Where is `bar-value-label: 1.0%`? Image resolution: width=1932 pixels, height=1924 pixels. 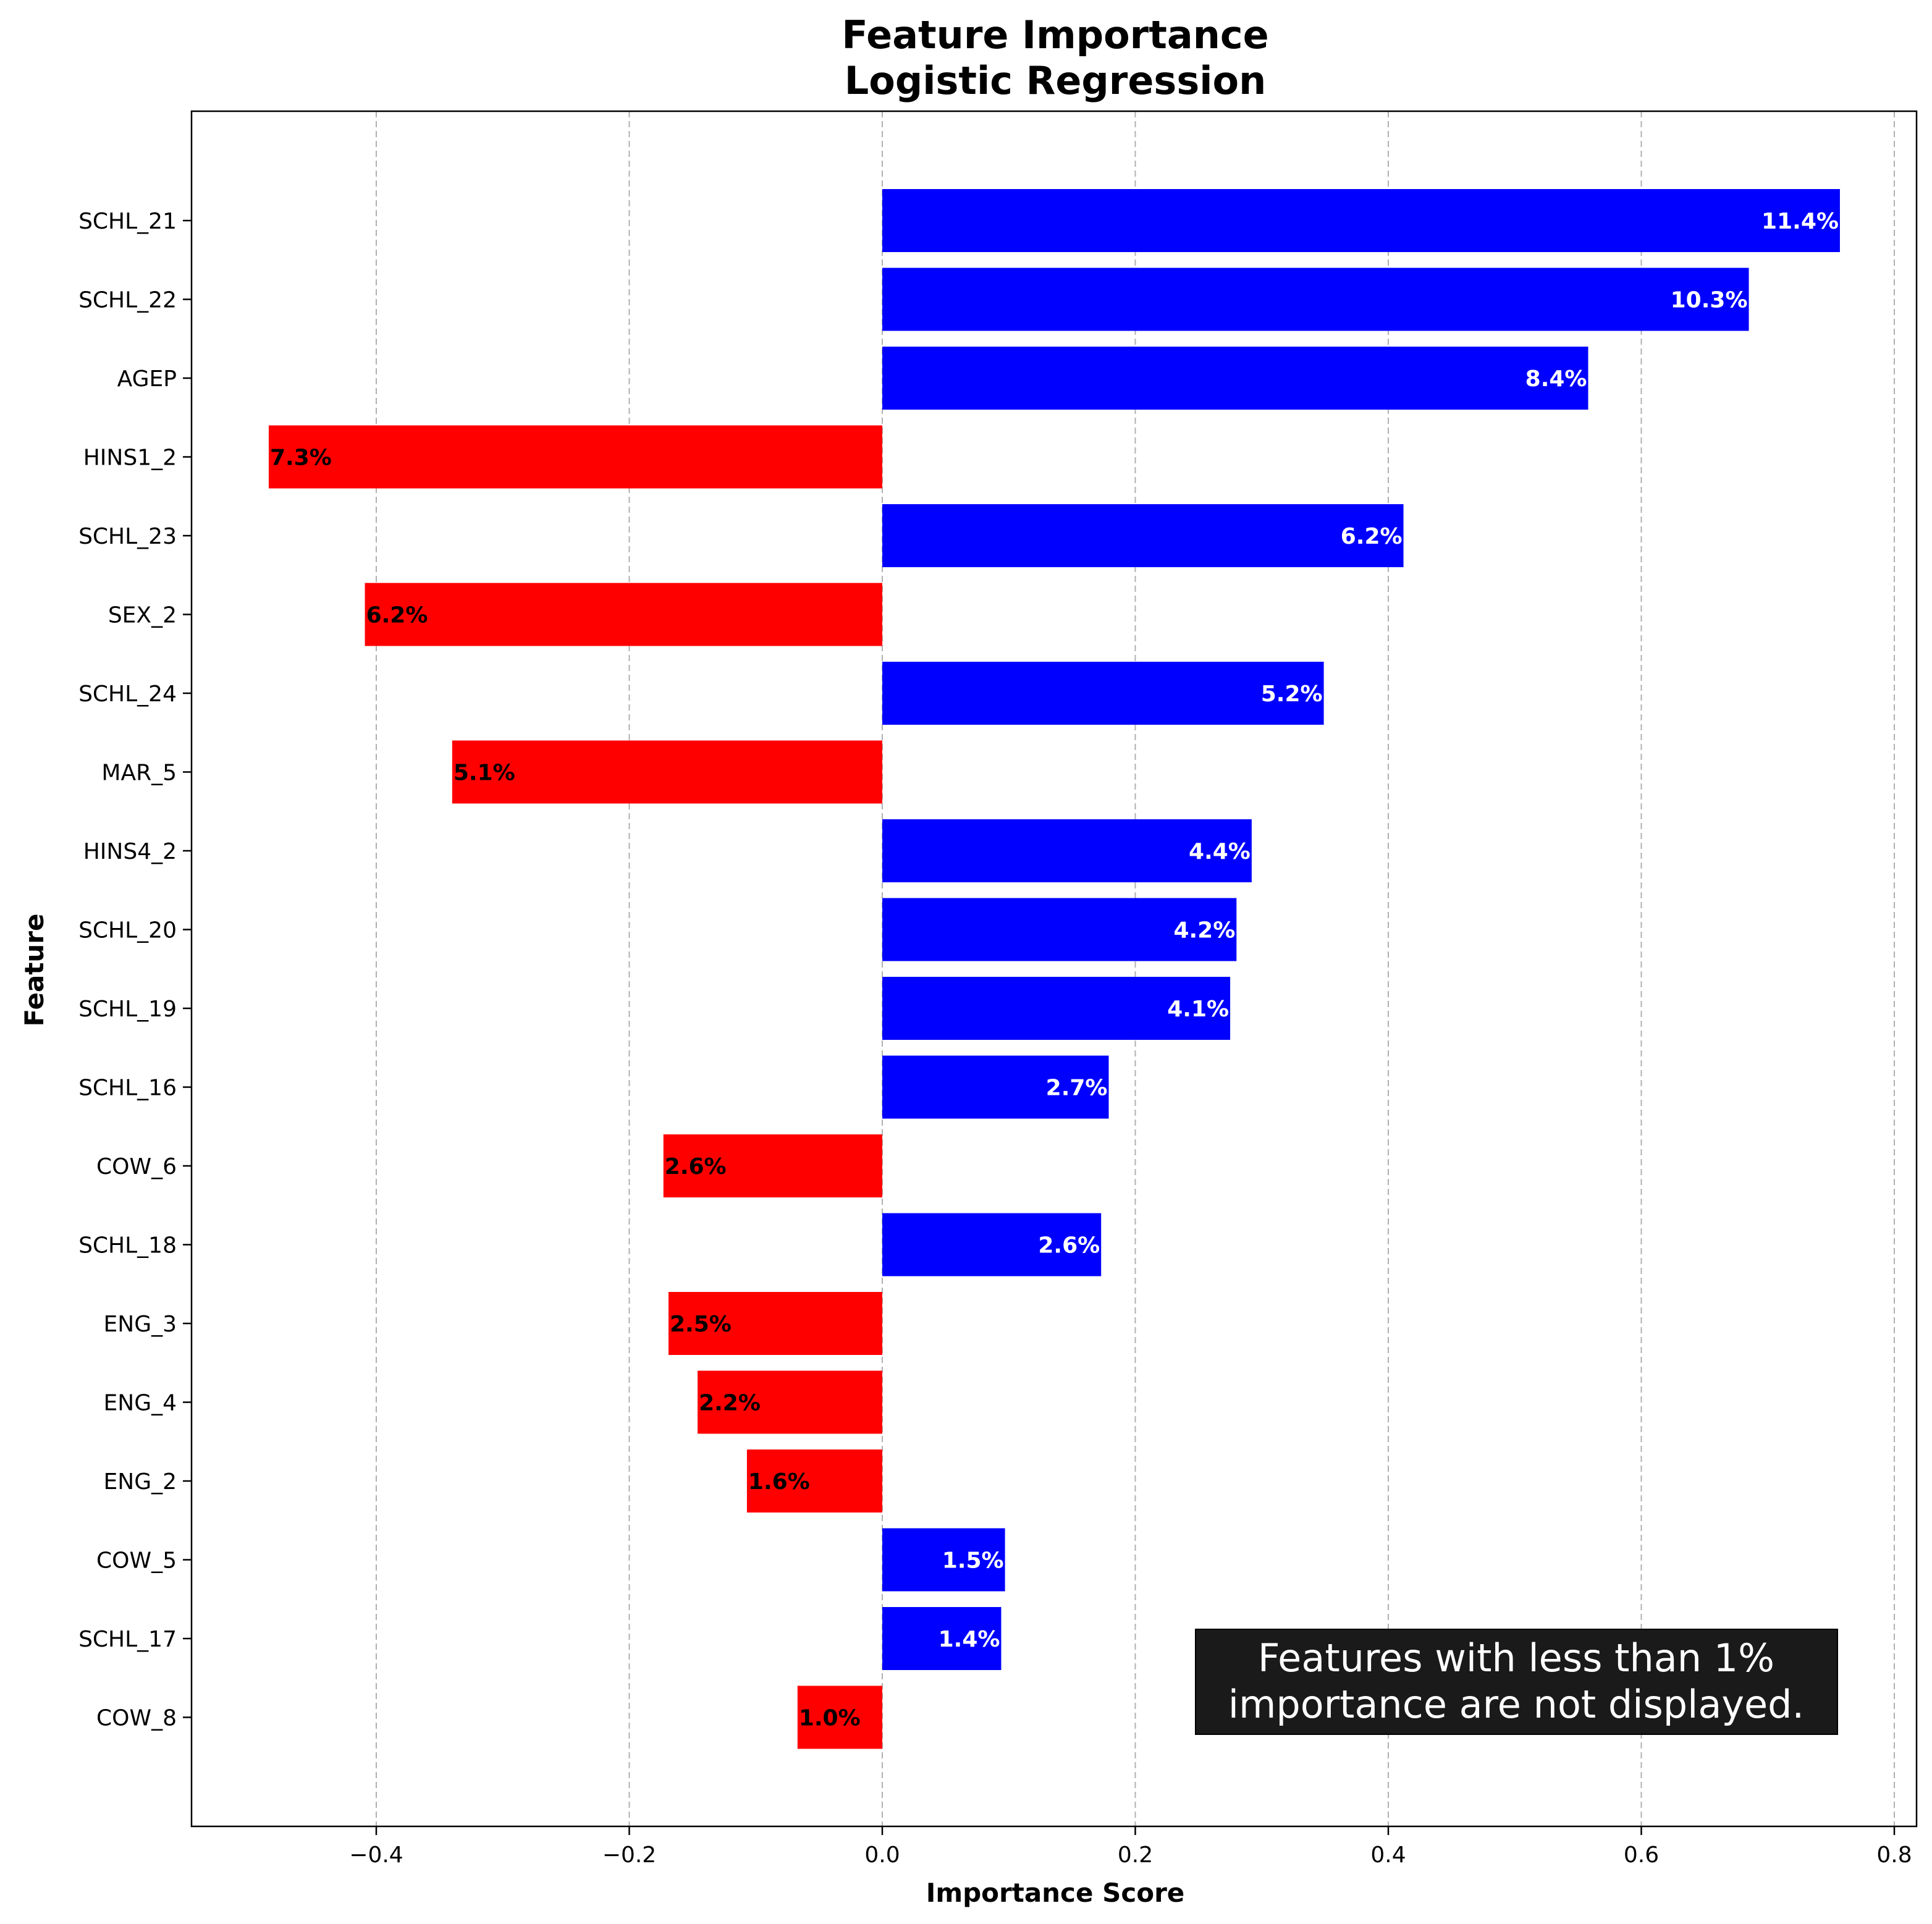
bar-value-label: 1.0% is located at coordinates (830, 1718).